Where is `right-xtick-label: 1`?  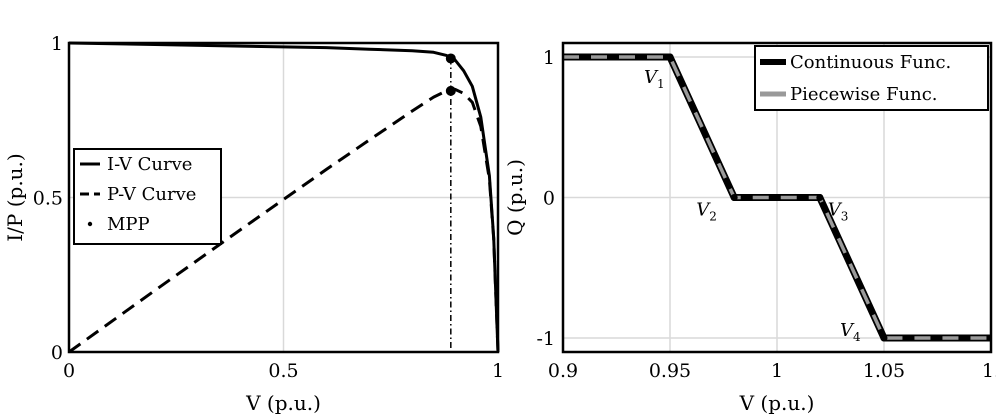 right-xtick-label: 1 is located at coordinates (777, 371).